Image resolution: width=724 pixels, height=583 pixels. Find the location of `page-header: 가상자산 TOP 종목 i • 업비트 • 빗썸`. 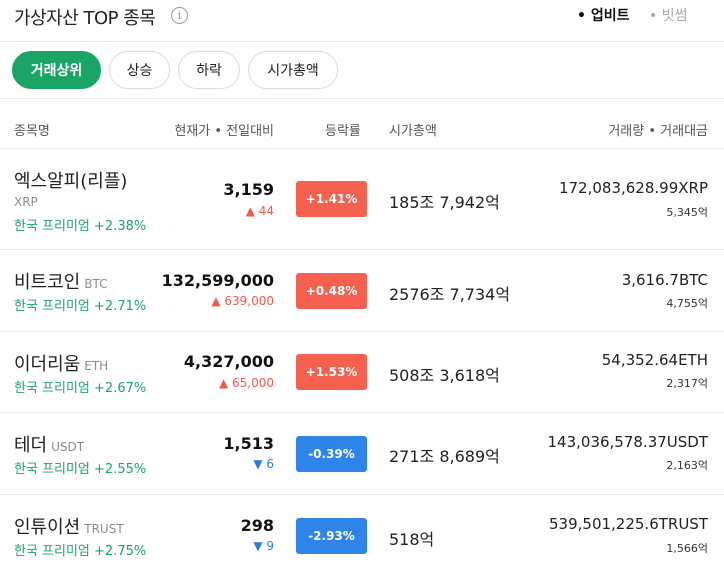

page-header: 가상자산 TOP 종목 i • 업비트 • 빗썸 is located at coordinates (362, 21).